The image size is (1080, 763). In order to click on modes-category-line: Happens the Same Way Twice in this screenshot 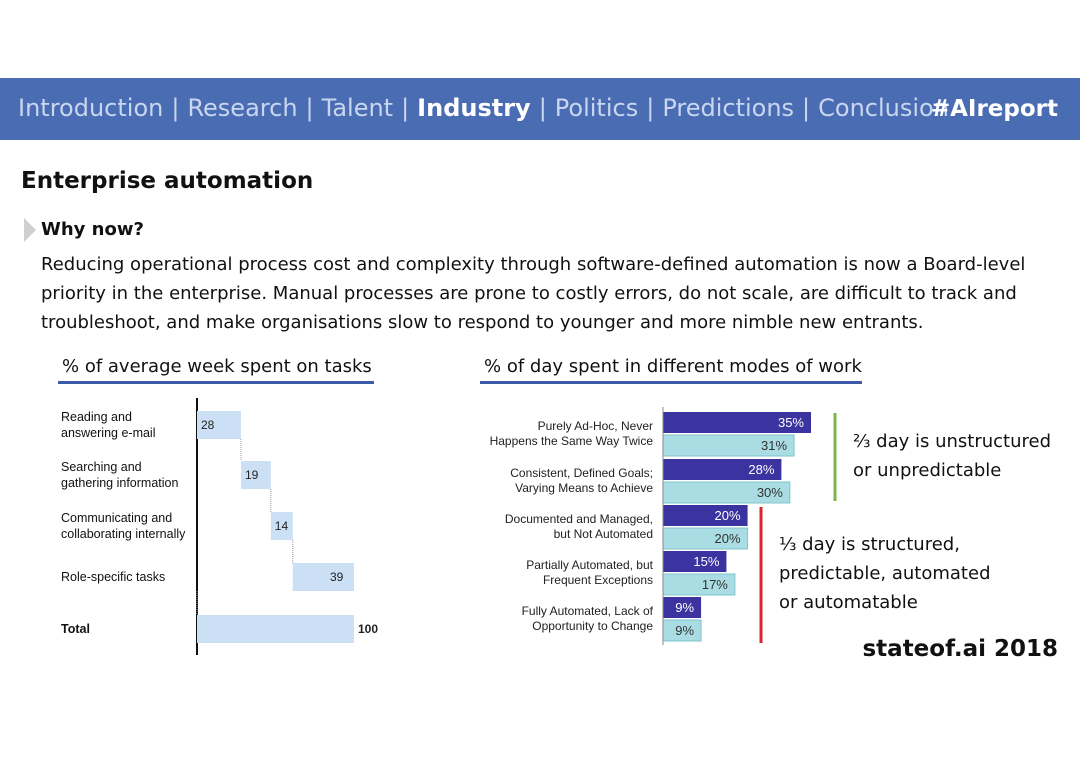, I will do `click(572, 441)`.